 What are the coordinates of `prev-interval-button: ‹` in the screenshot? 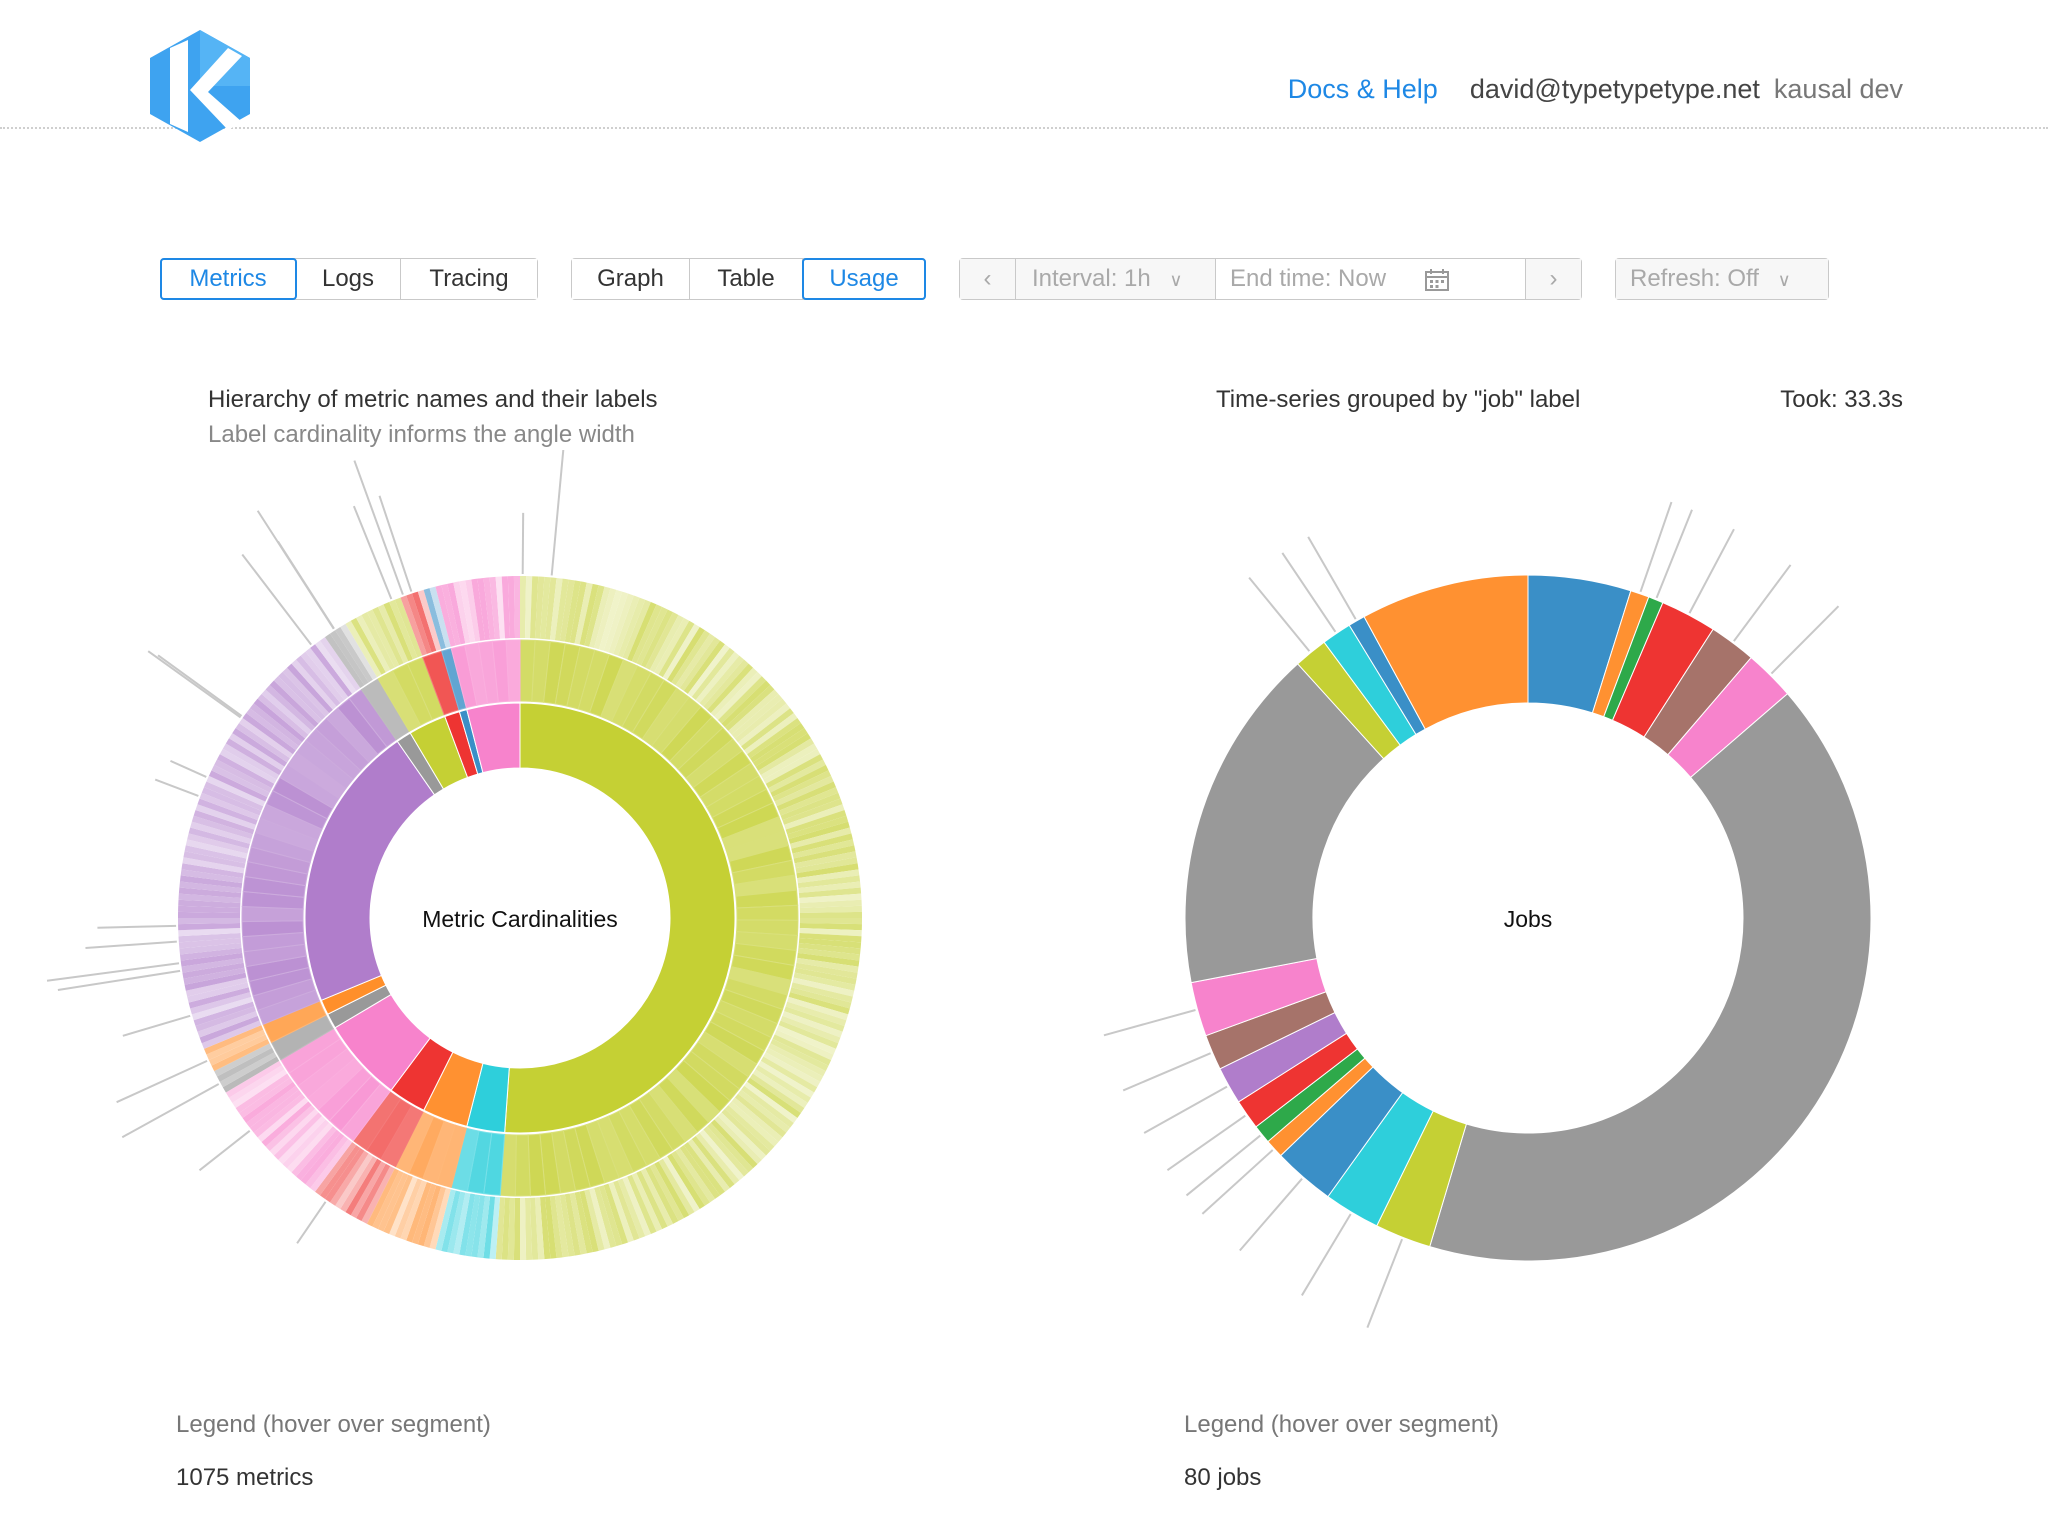 It's located at (988, 279).